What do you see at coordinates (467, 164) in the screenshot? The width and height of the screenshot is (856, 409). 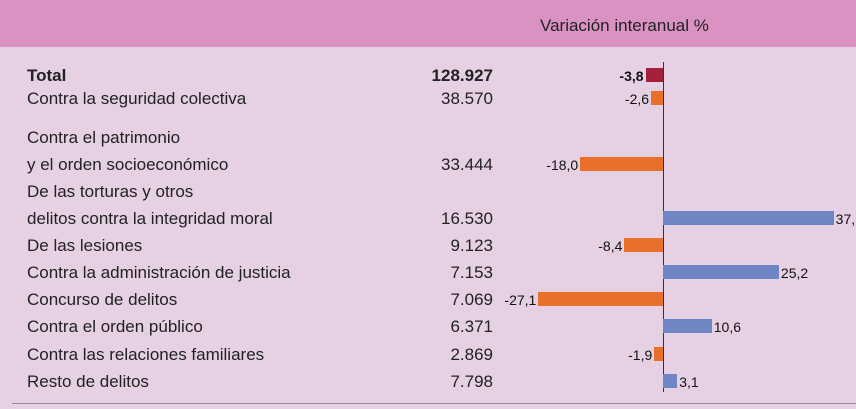 I see `row-count: 33.444` at bounding box center [467, 164].